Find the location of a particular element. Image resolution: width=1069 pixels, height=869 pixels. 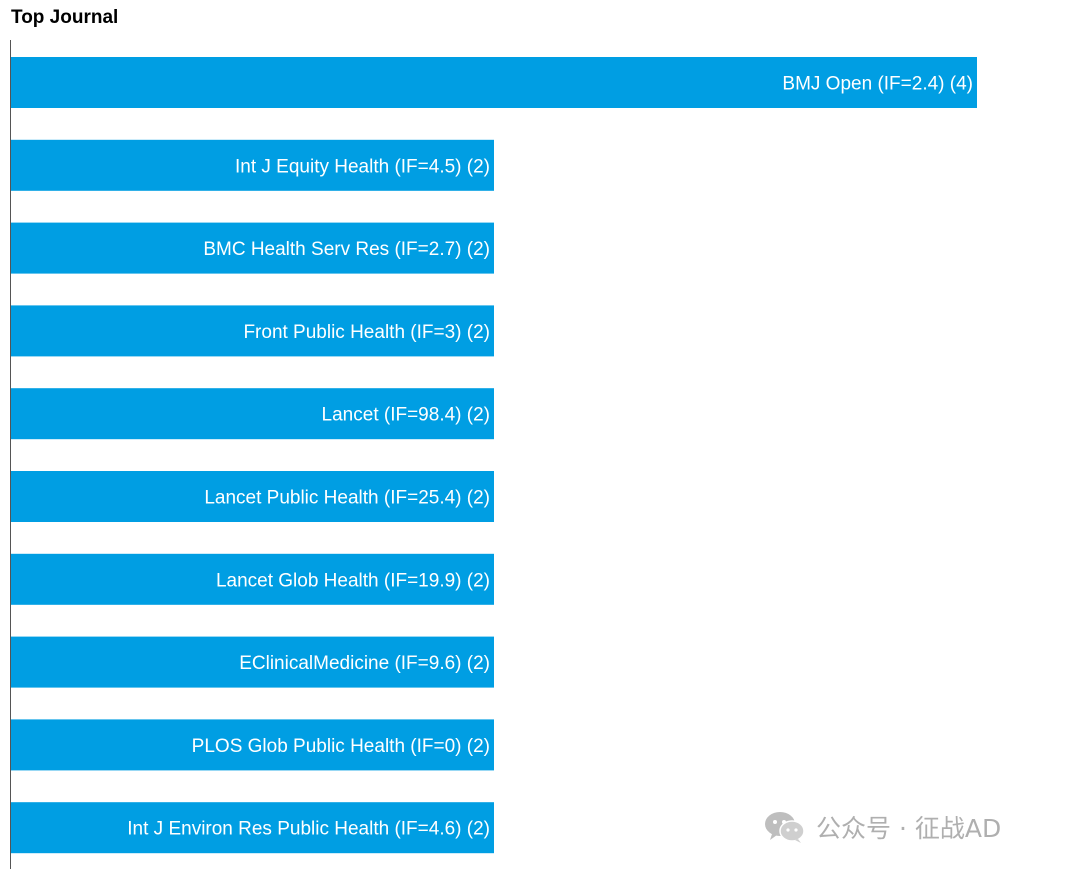

wechat-icon is located at coordinates (785, 827).